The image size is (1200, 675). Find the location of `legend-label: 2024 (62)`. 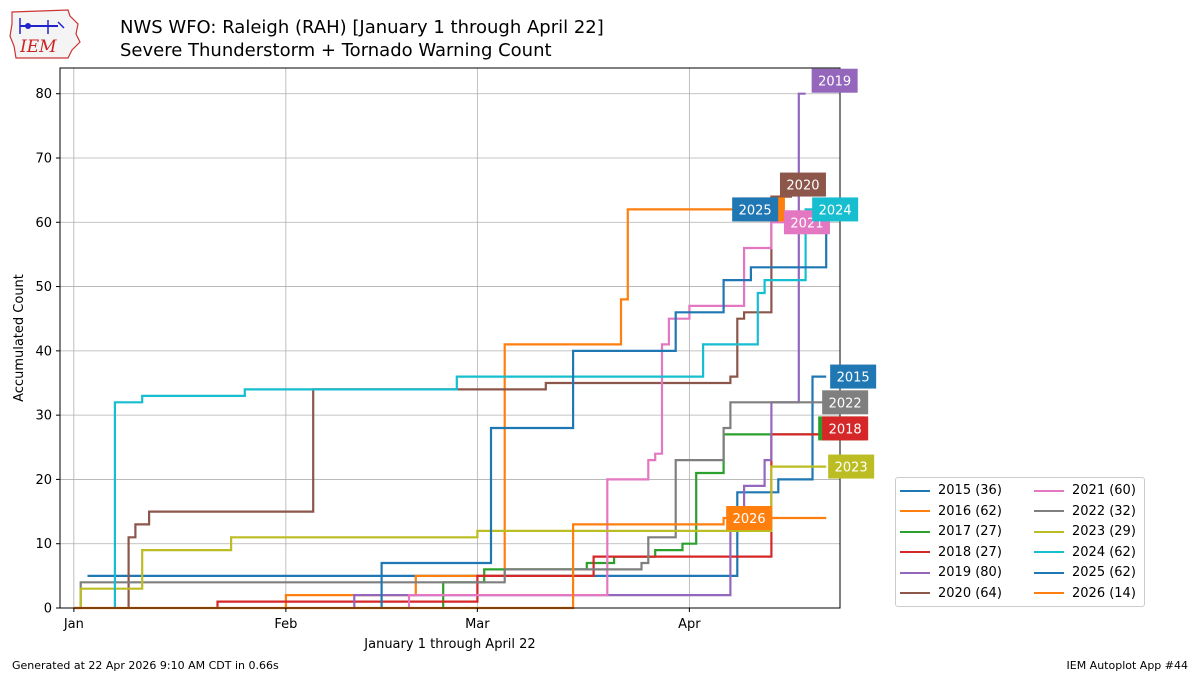

legend-label: 2024 (62) is located at coordinates (1104, 552).